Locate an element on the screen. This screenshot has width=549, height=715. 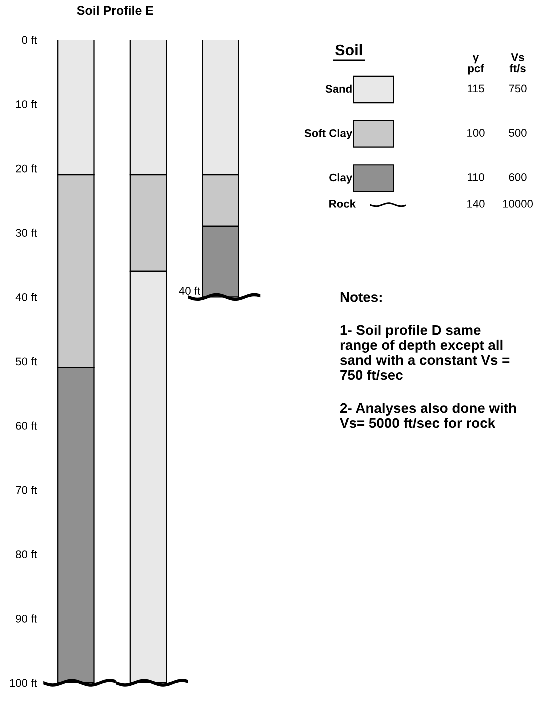
legend-label: Clay is located at coordinates (341, 179).